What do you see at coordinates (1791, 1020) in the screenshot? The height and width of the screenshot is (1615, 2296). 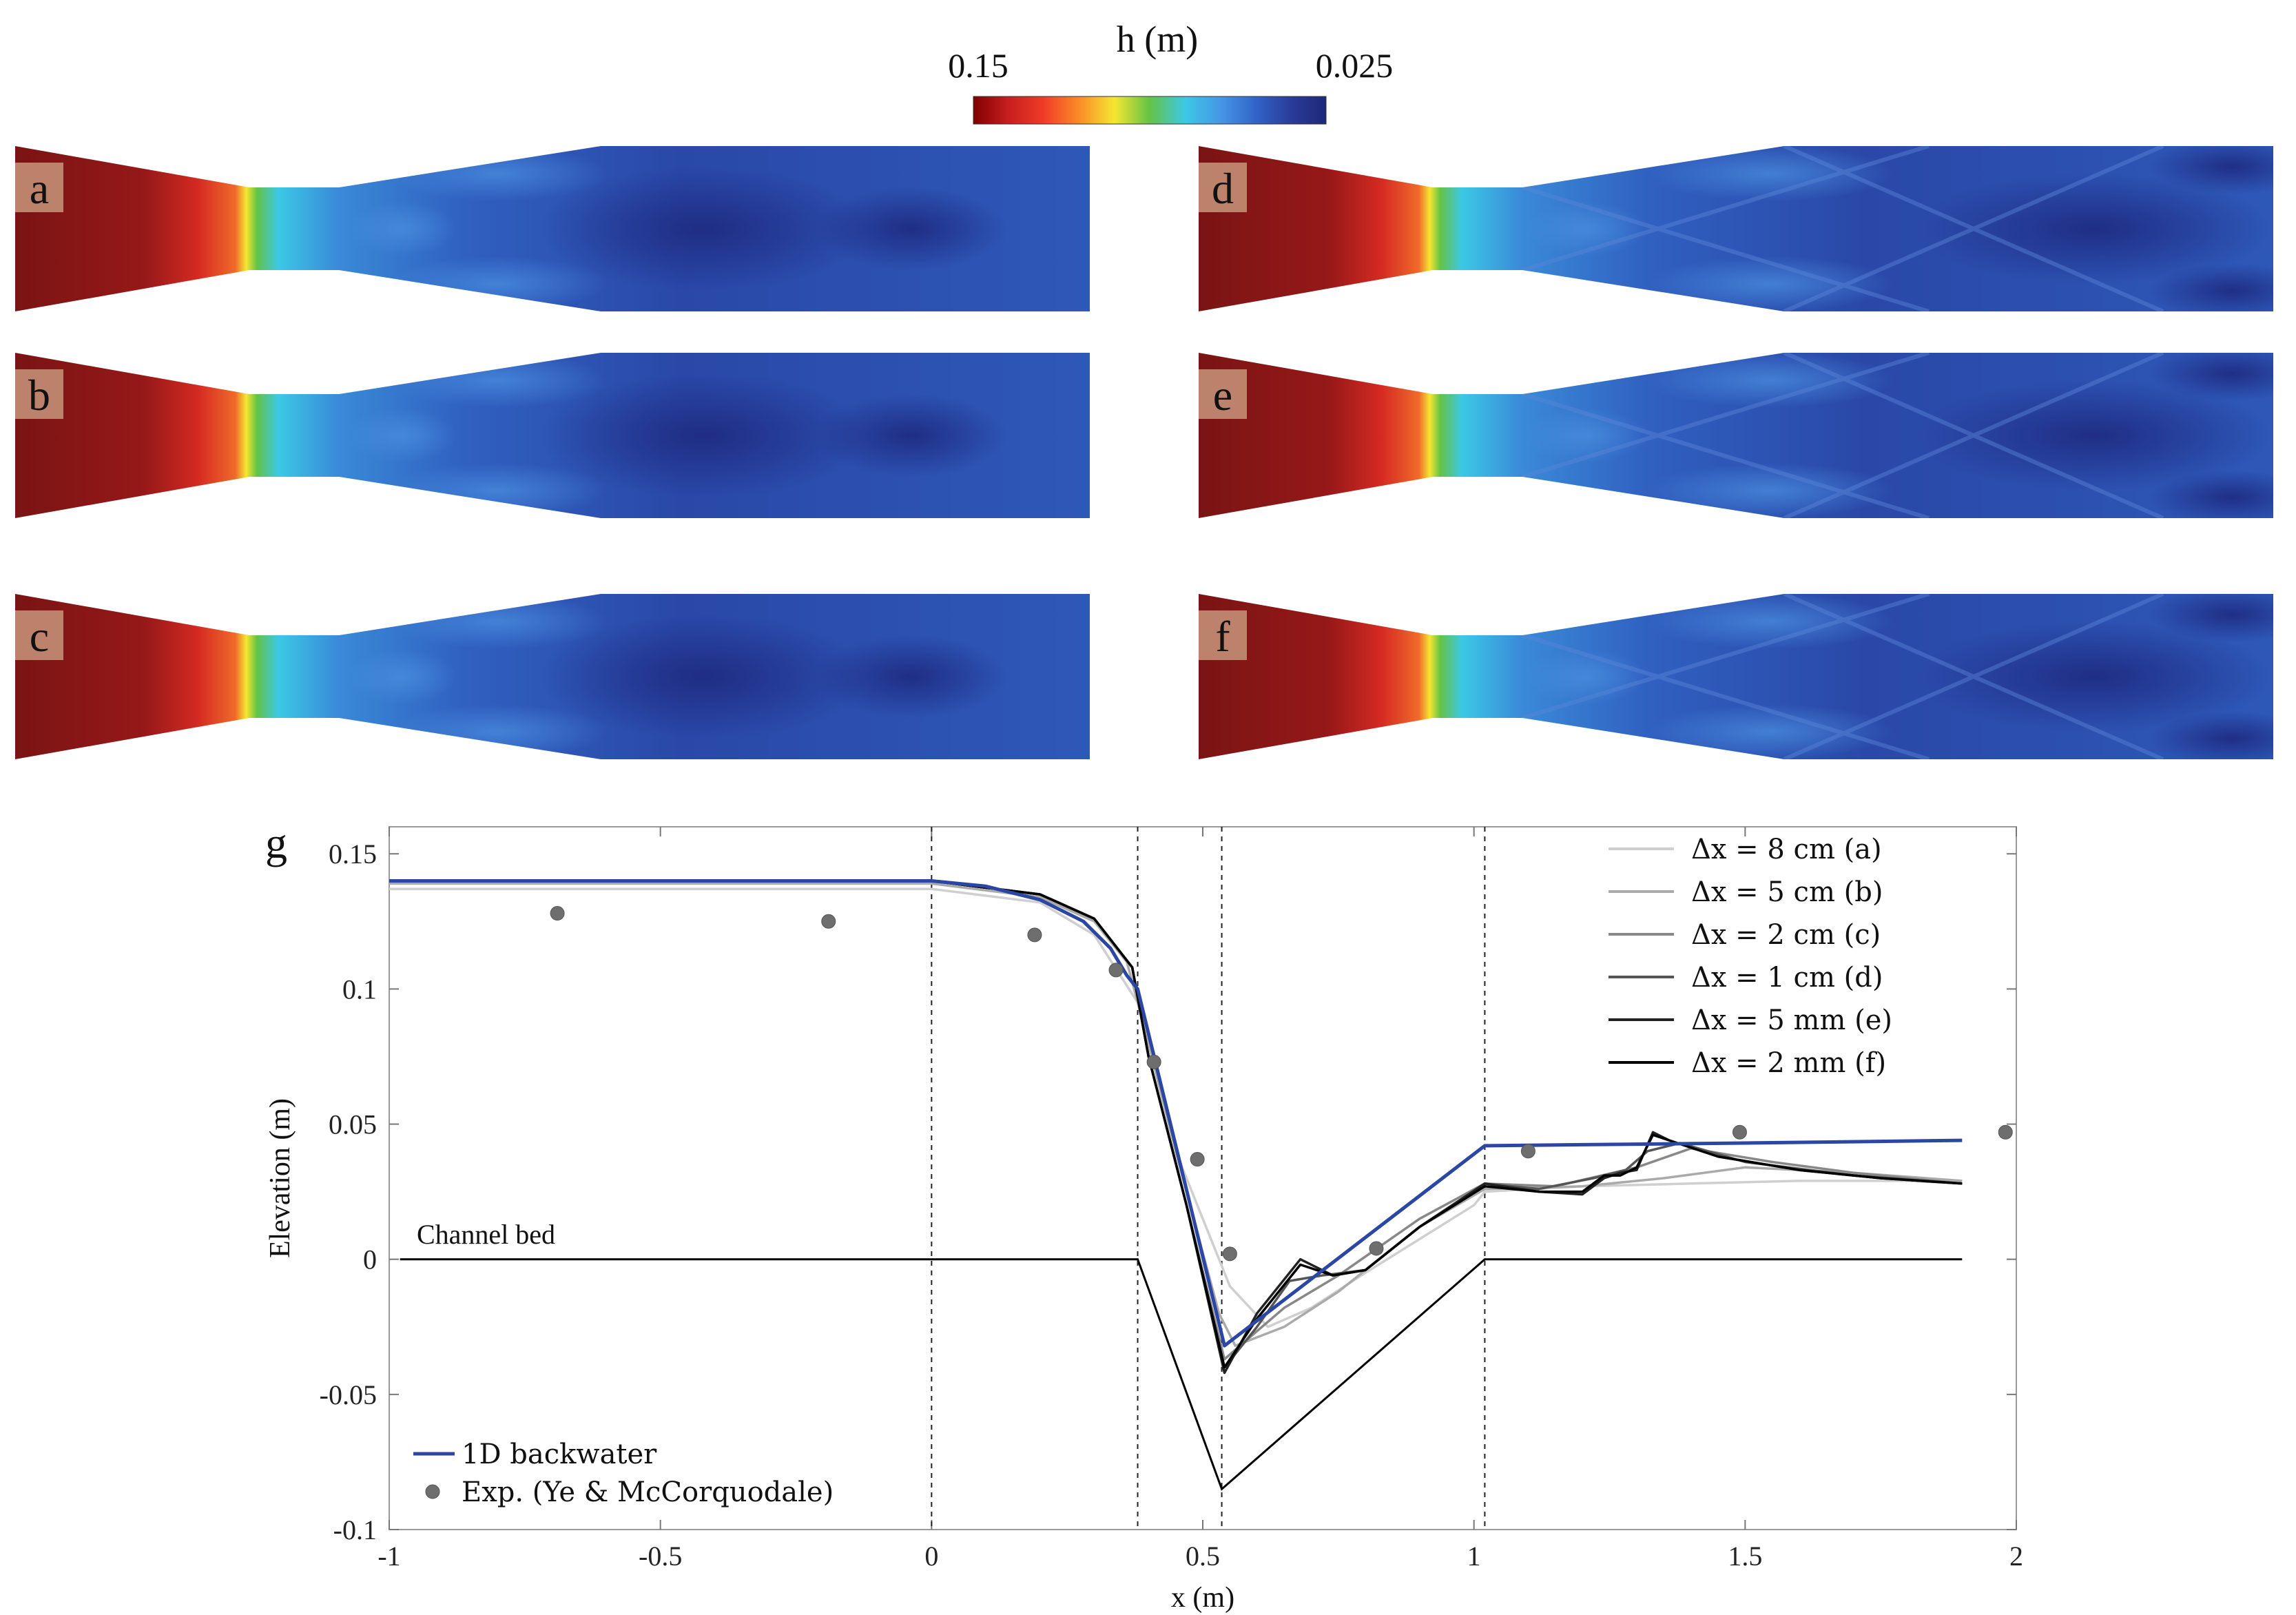 I see `legend-label: Δx = 5 mm (e)` at bounding box center [1791, 1020].